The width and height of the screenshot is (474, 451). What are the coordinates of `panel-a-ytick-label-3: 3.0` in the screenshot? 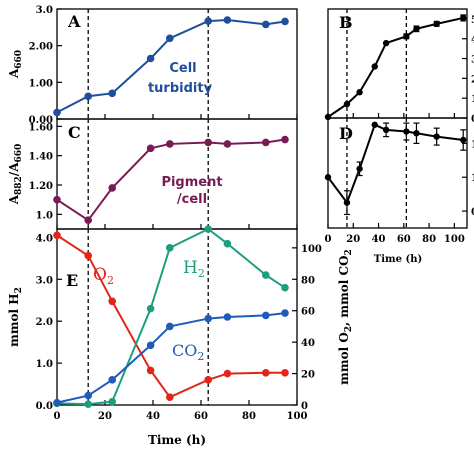 It's located at (44, 10).